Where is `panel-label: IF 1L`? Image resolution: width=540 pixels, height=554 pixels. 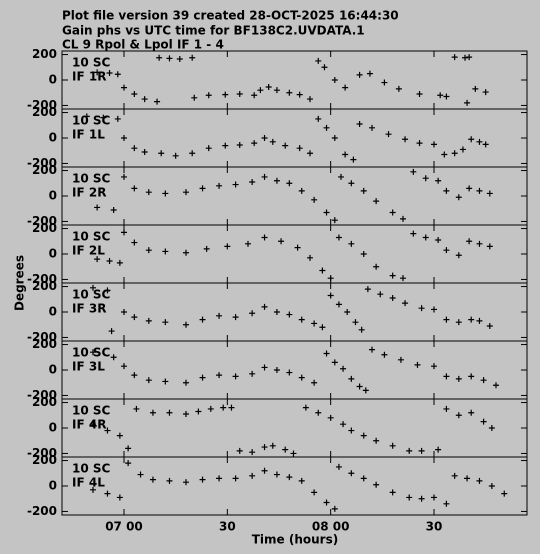 panel-label: IF 1L is located at coordinates (88, 135).